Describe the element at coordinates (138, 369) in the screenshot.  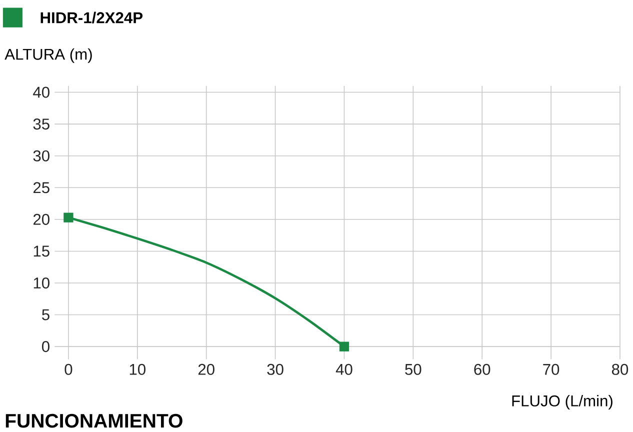
I see `x-tick-label: 10` at that location.